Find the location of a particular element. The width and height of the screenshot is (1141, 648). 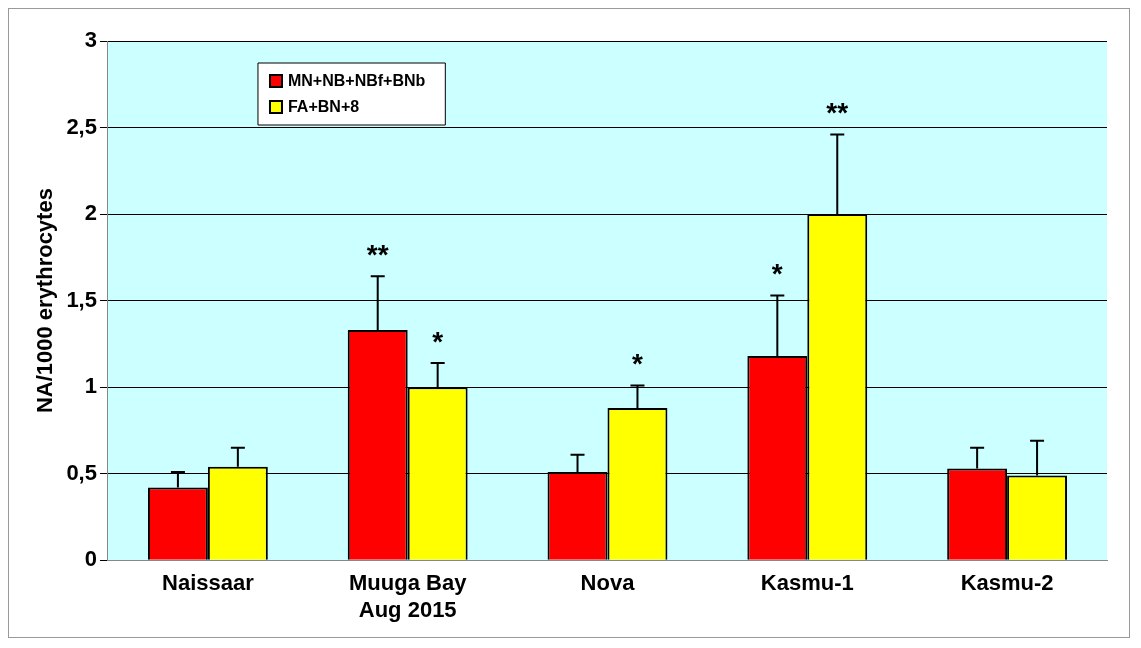

y-tick-label: 2,5 is located at coordinates (81, 126).